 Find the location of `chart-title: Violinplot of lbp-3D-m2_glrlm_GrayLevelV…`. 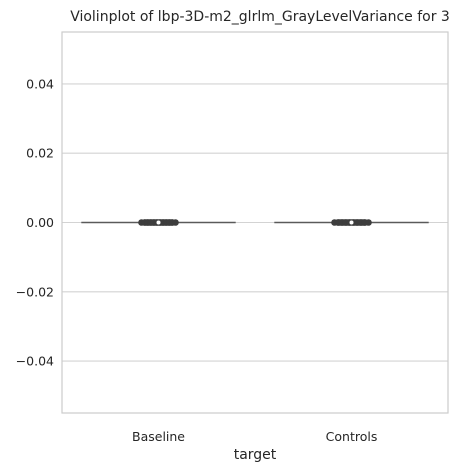

chart-title: Violinplot of lbp-3D-m2_glrlm_GrayLevelV… is located at coordinates (260, 17).